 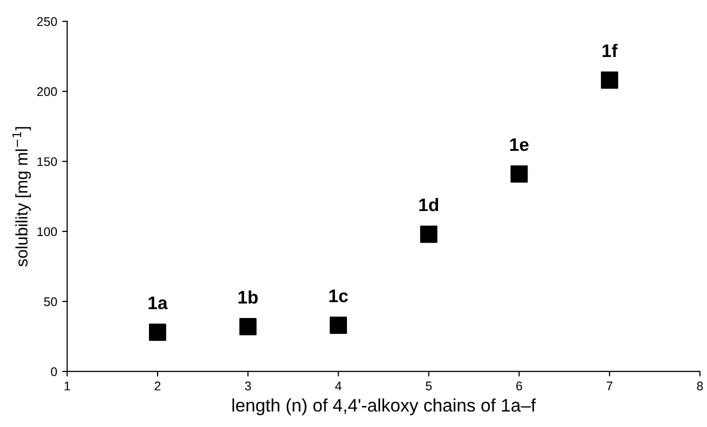 I want to click on annotation: 1c, so click(x=338, y=296).